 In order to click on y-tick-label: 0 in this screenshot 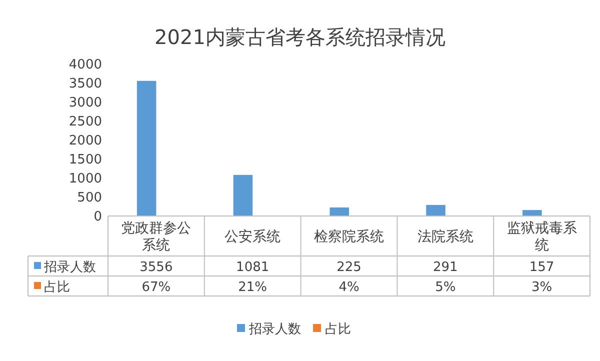, I will do `click(98, 217)`.